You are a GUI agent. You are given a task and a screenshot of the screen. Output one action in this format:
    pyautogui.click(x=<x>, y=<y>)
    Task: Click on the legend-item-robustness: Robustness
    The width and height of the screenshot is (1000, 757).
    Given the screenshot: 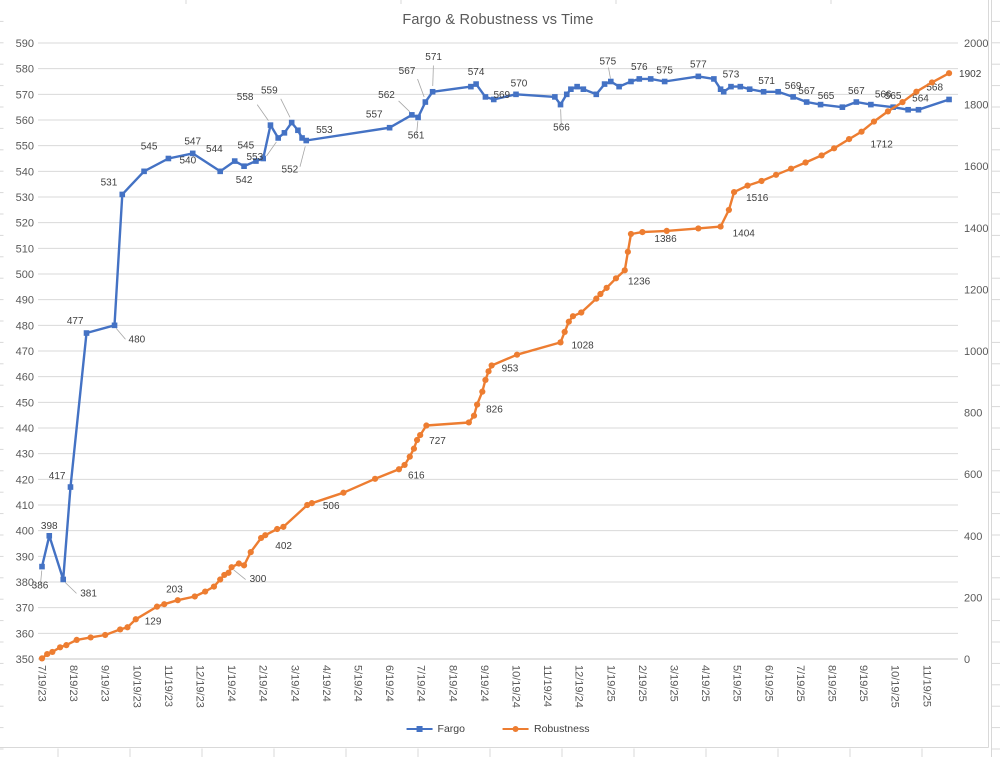 What is the action you would take?
    pyautogui.click(x=545, y=729)
    